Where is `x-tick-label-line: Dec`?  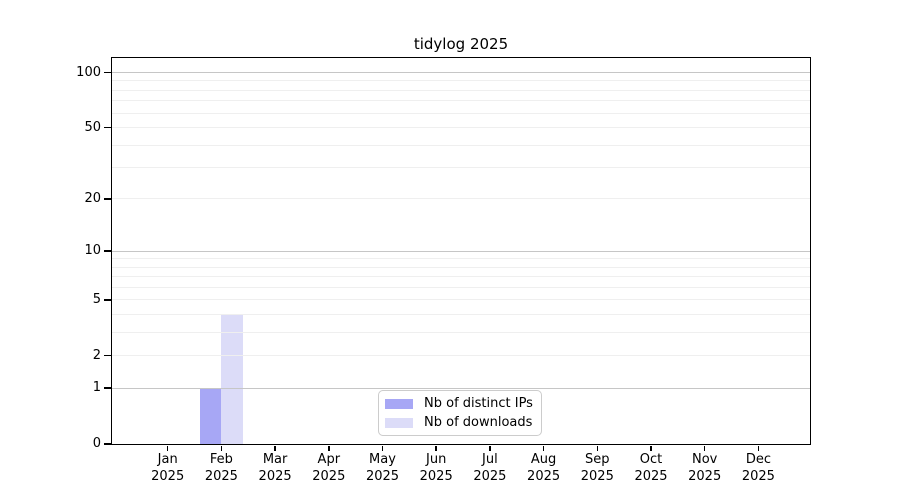
x-tick-label-line: Dec is located at coordinates (758, 459).